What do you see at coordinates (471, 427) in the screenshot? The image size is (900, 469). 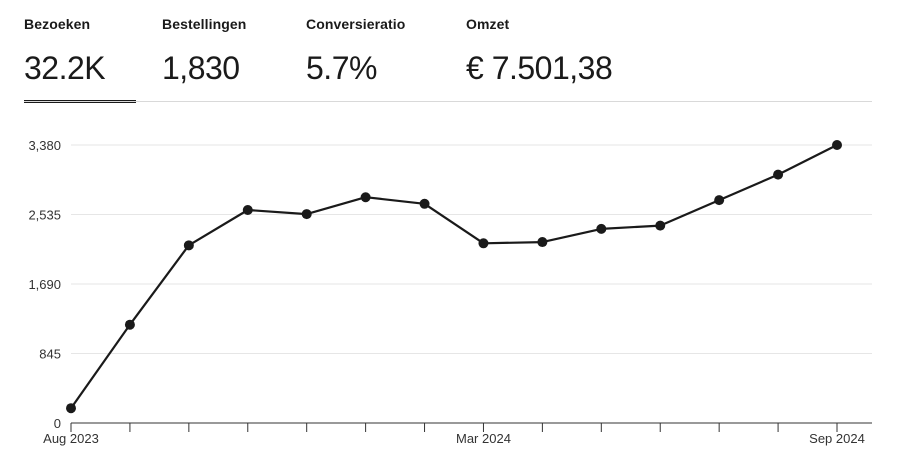 I see `x-axis` at bounding box center [471, 427].